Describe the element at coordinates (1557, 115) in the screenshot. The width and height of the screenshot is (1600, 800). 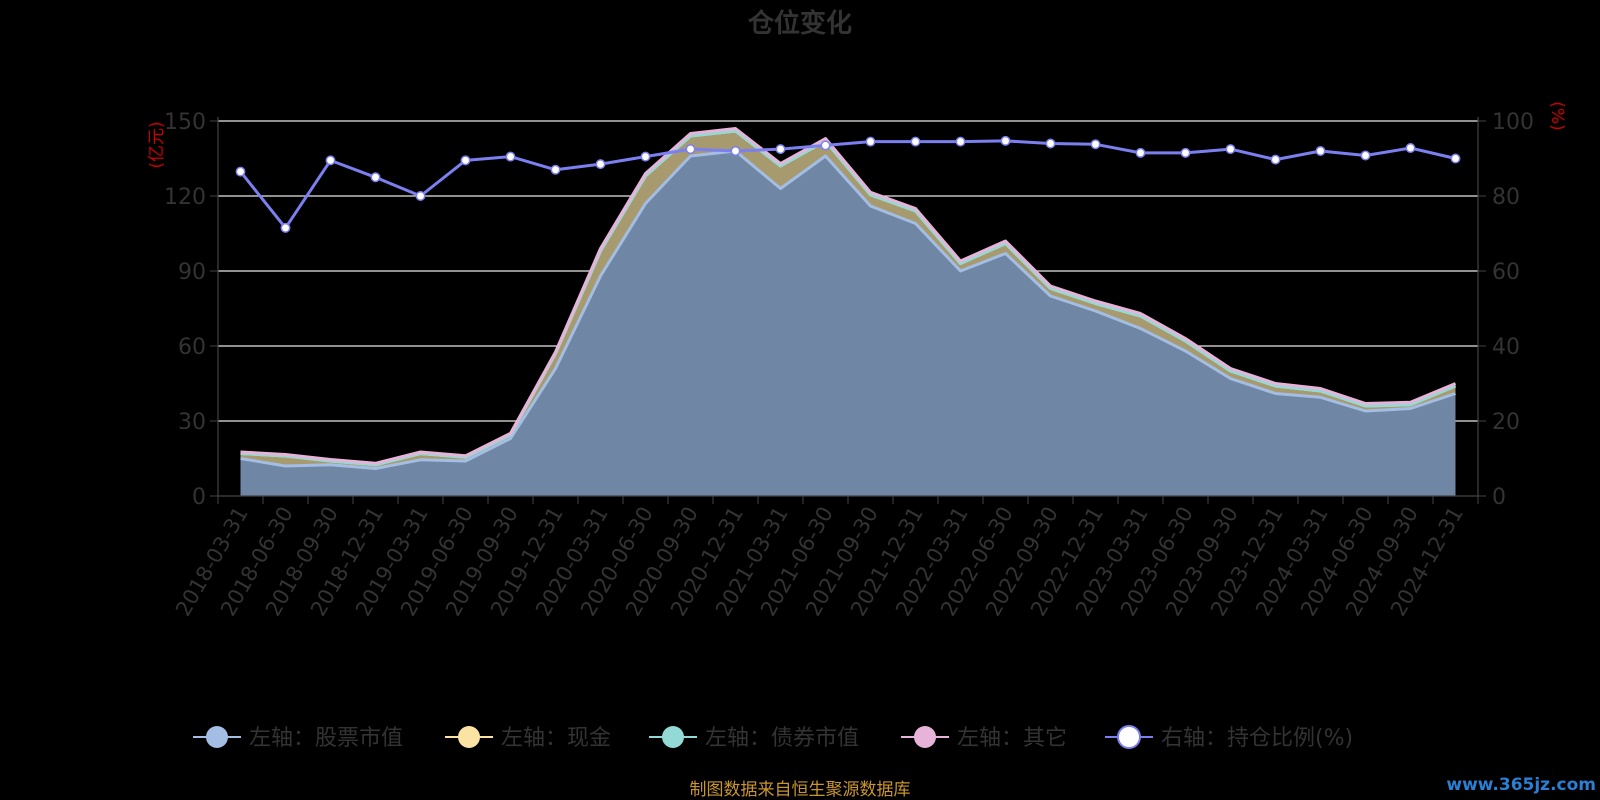
I see `right-axis-unit: (%)` at that location.